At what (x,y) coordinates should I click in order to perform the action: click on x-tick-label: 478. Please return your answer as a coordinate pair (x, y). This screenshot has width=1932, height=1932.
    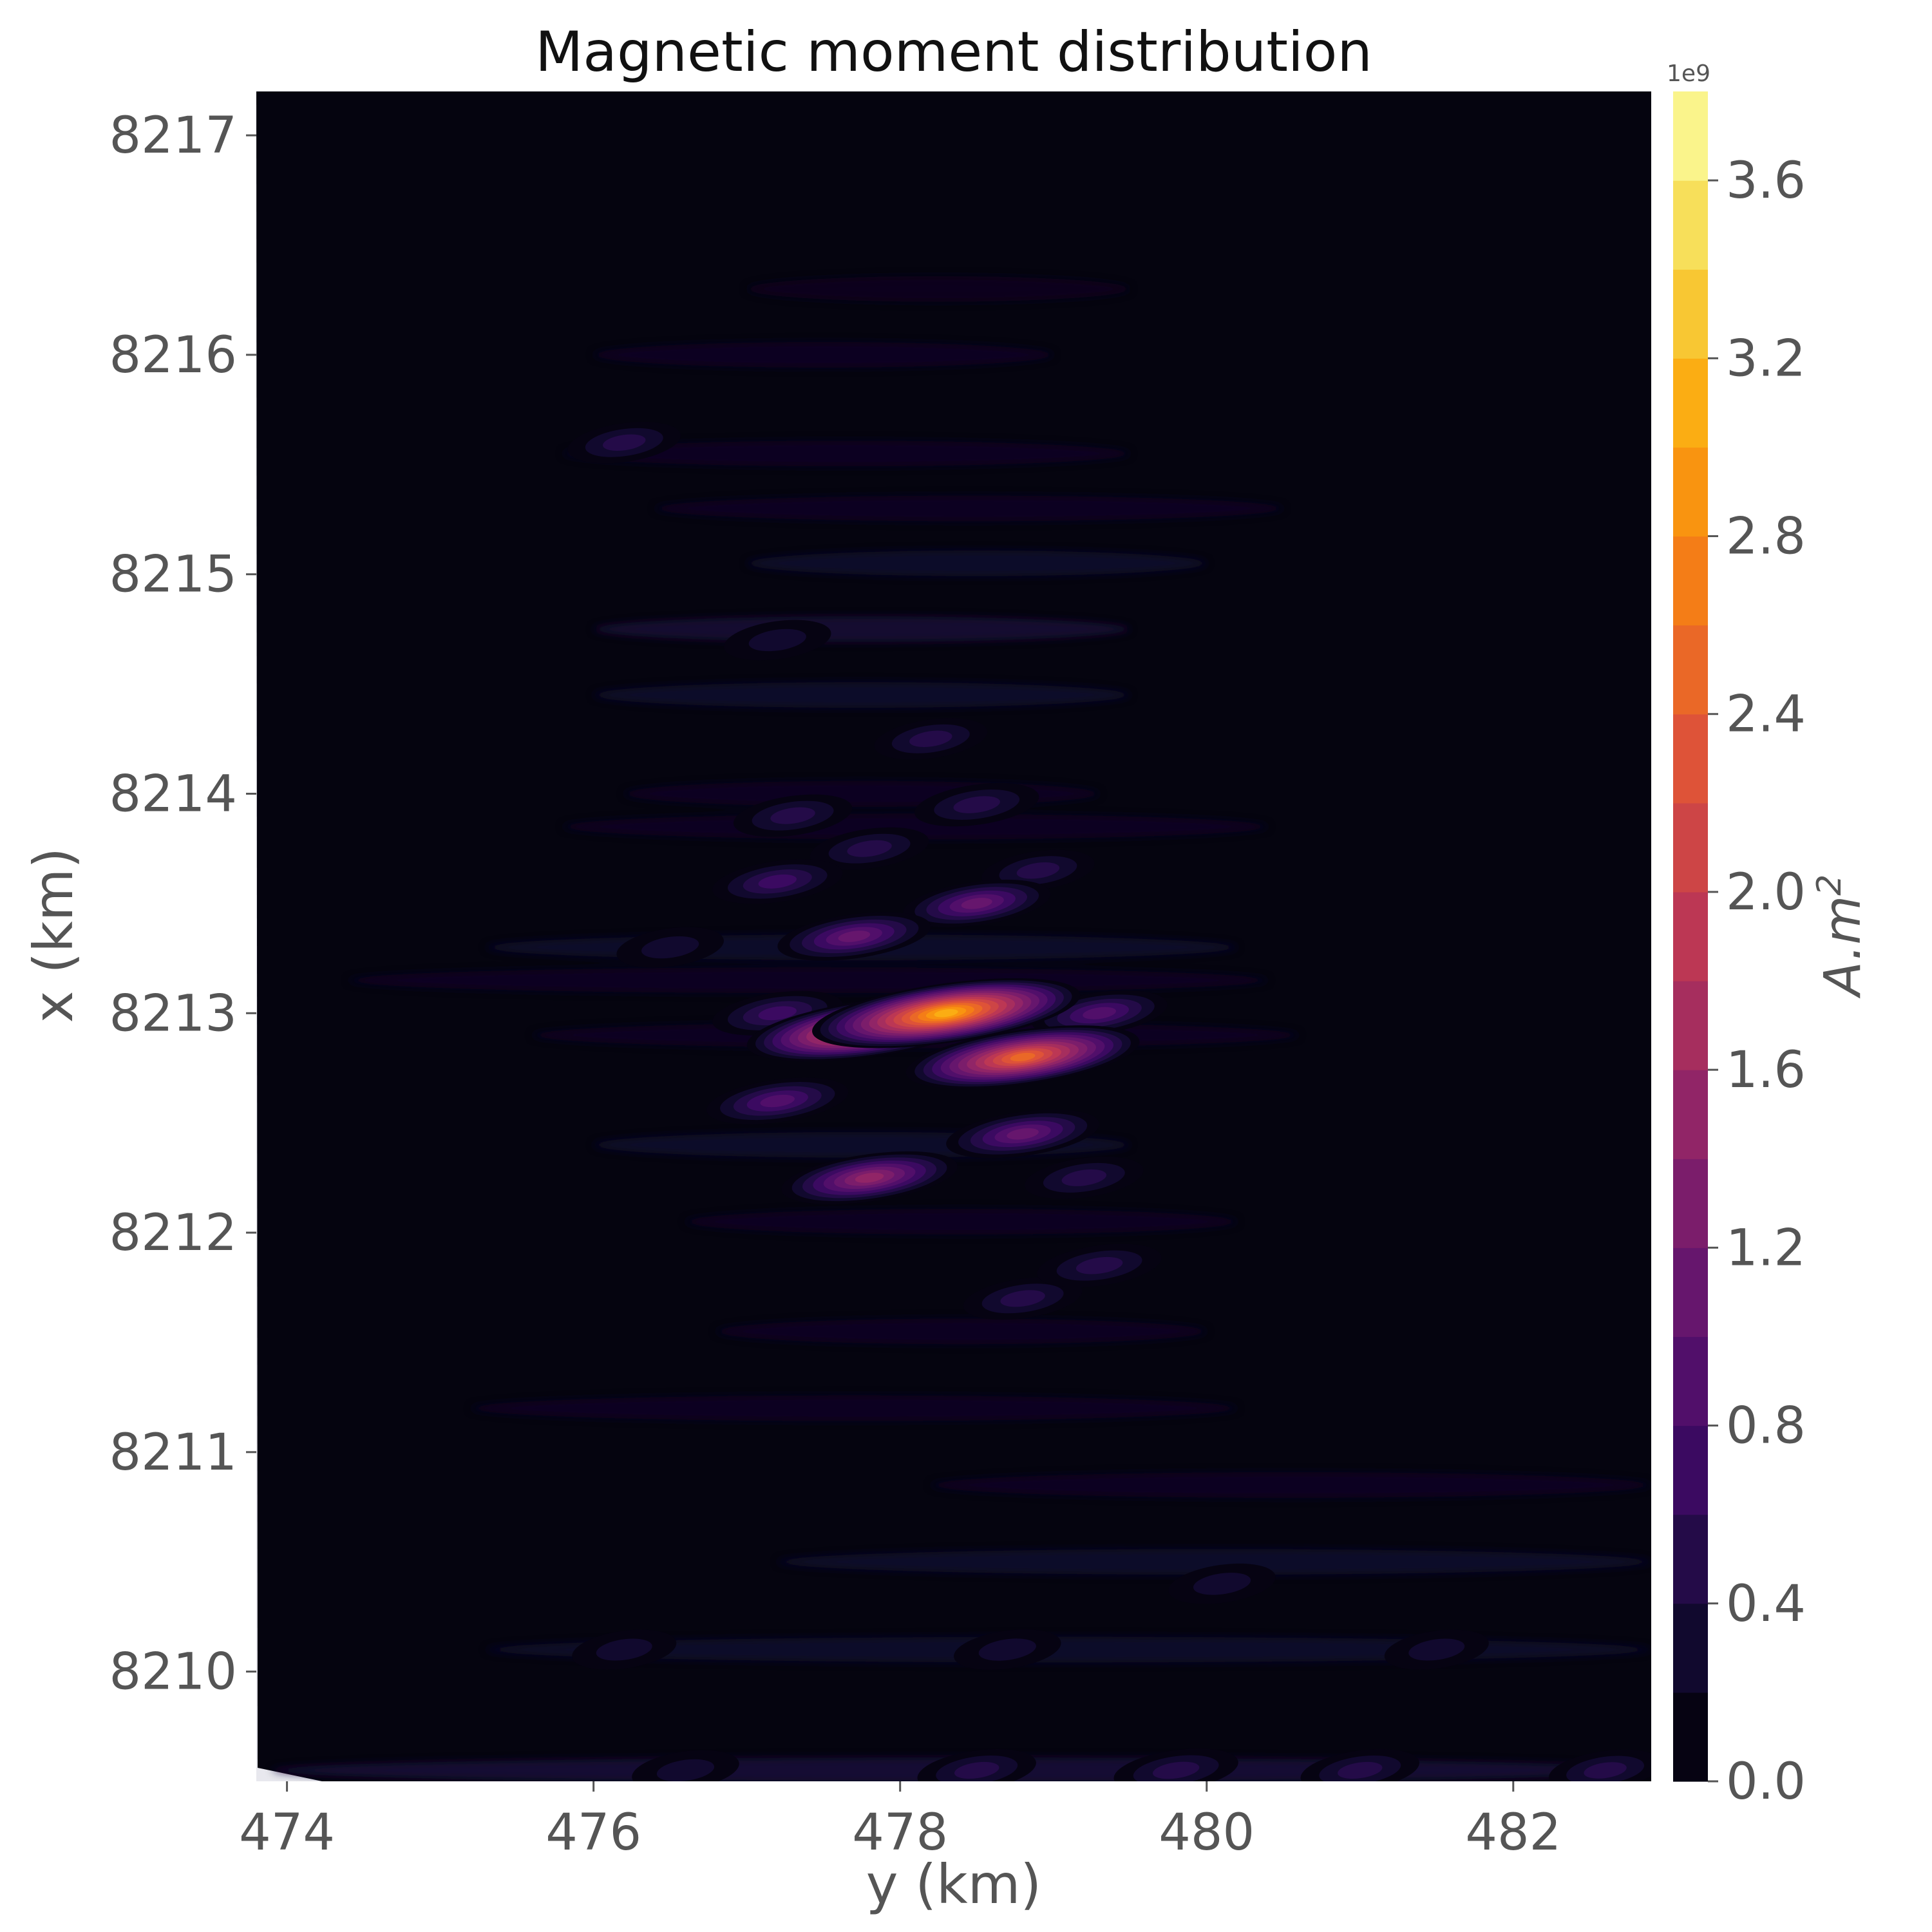
    Looking at the image, I should click on (900, 1833).